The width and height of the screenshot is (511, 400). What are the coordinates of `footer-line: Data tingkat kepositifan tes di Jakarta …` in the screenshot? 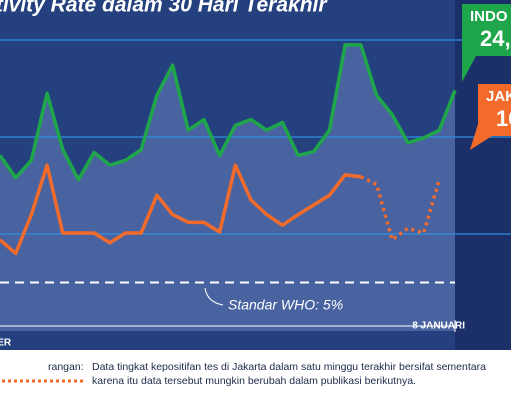 It's located at (289, 367).